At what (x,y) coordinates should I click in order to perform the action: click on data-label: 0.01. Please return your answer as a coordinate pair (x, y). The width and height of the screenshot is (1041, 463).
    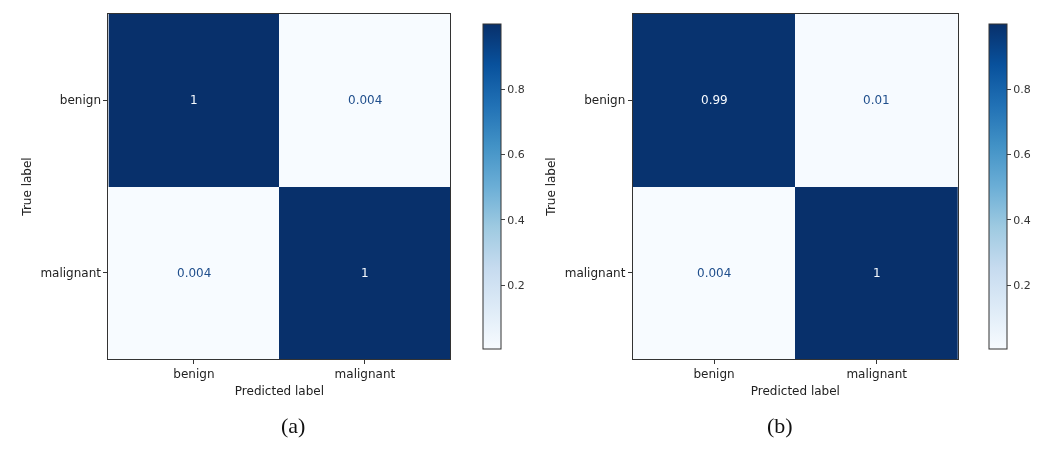
    Looking at the image, I should click on (876, 100).